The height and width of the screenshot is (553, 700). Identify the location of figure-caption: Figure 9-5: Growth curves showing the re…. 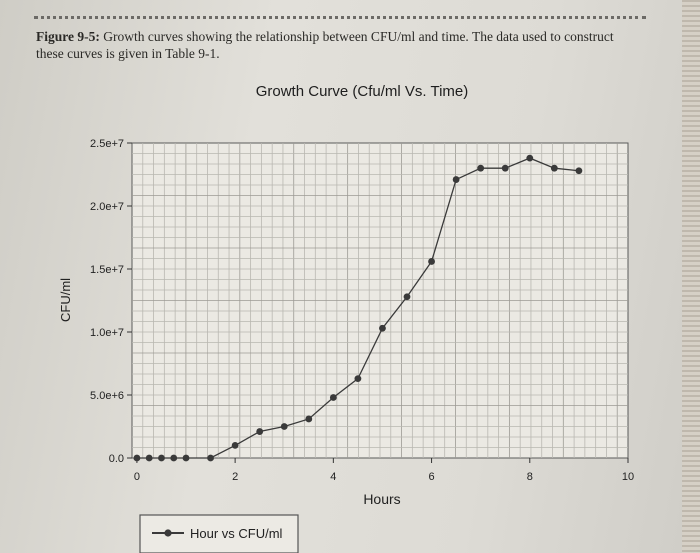
(336, 45).